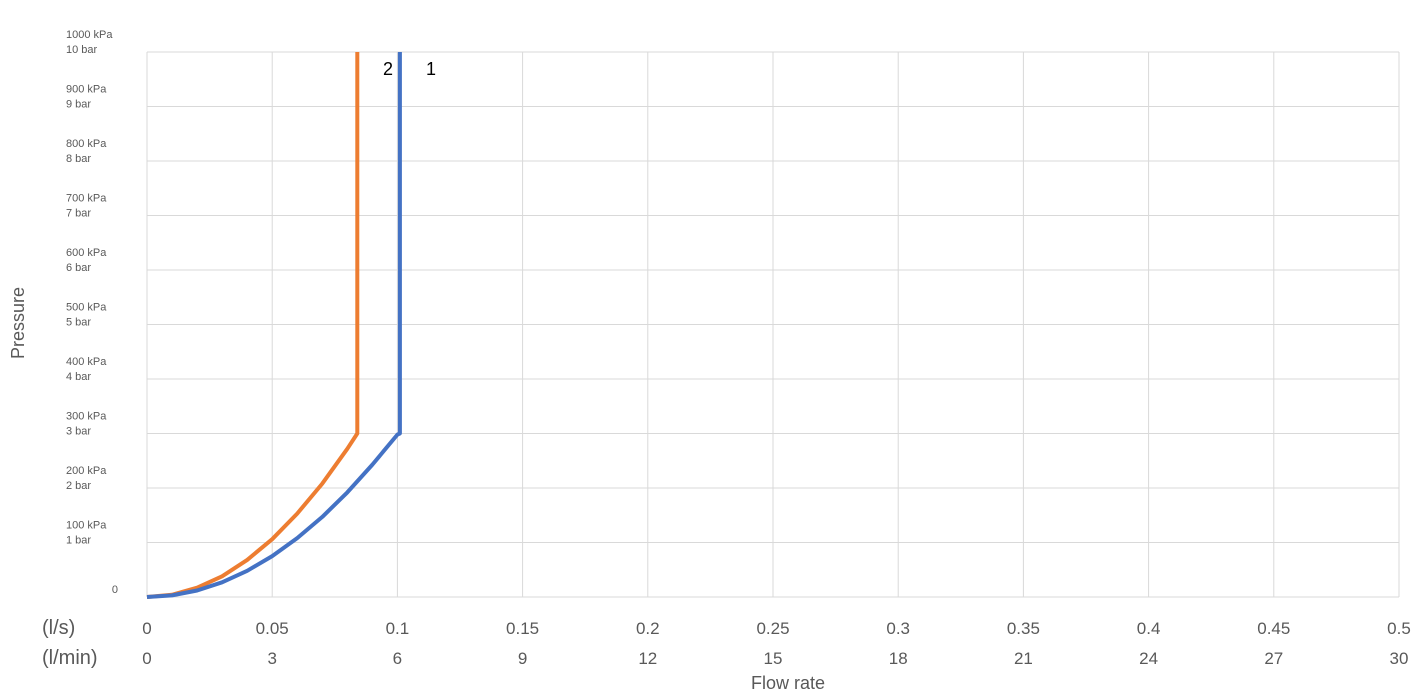 The width and height of the screenshot is (1416, 695). What do you see at coordinates (78, 323) in the screenshot?
I see `y-tick-label-bar: 5 bar` at bounding box center [78, 323].